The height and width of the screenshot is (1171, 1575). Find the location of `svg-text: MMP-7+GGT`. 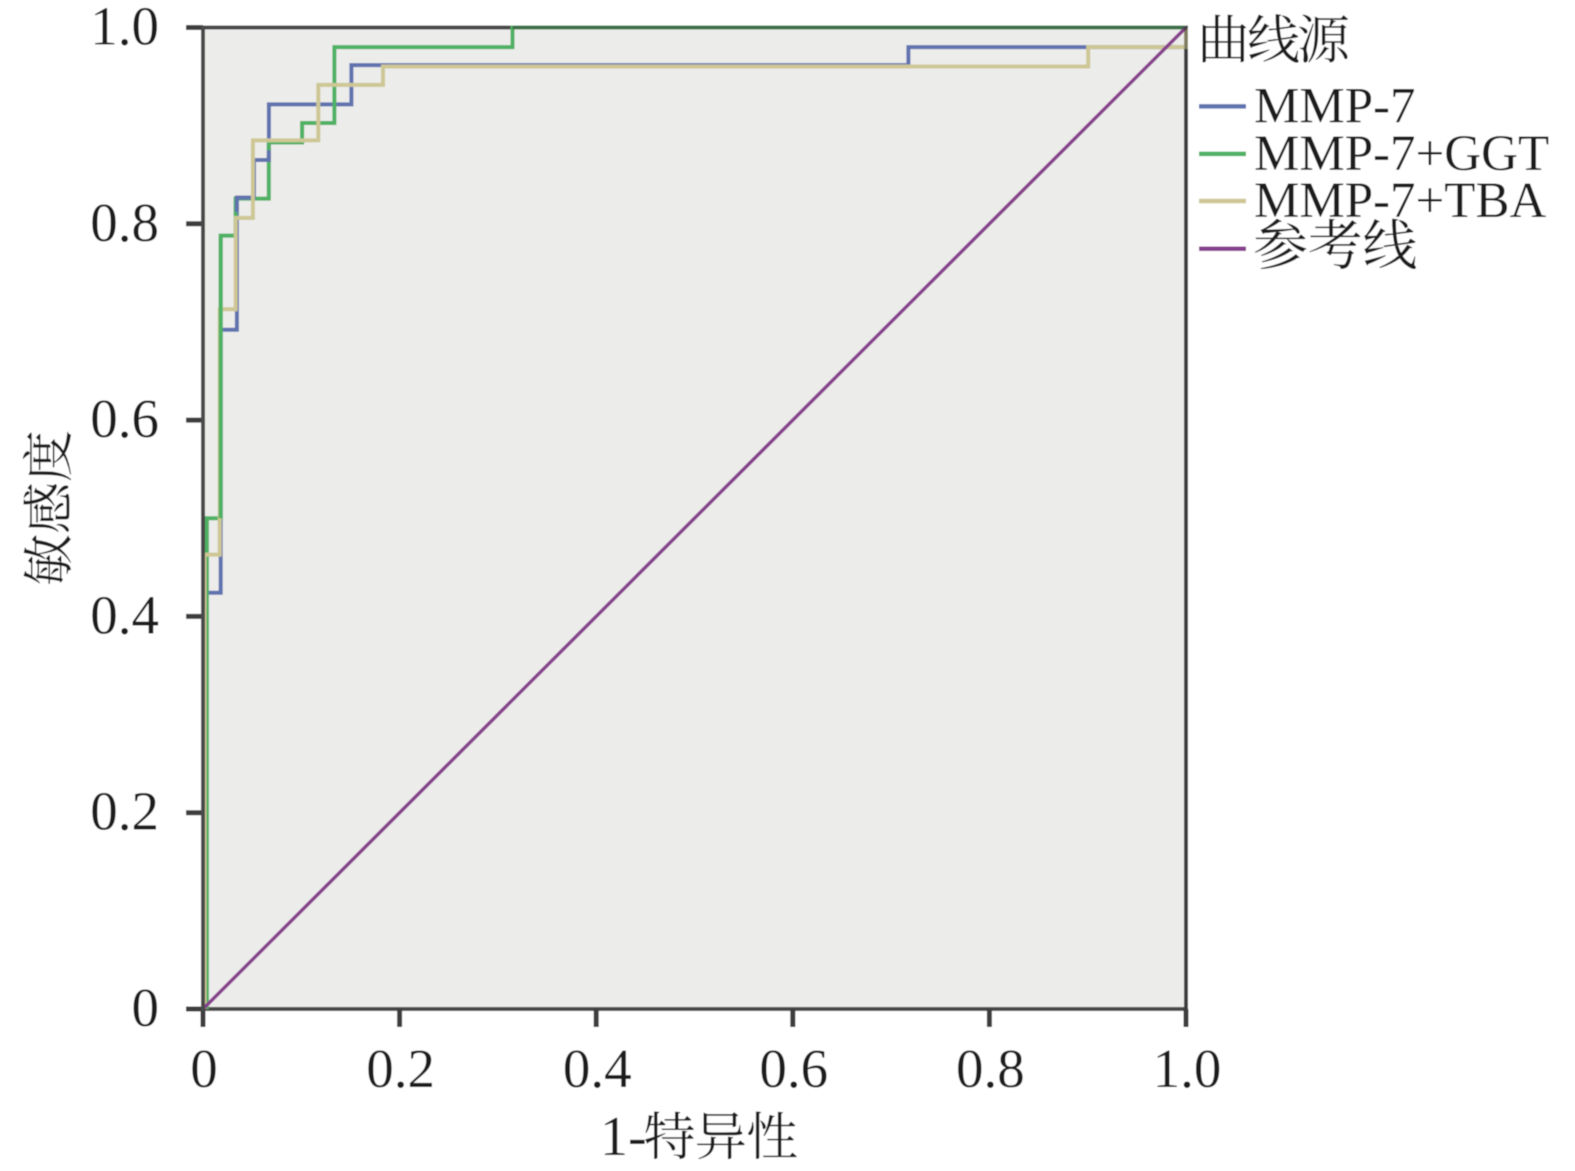

svg-text: MMP-7+GGT is located at coordinates (1401, 154).